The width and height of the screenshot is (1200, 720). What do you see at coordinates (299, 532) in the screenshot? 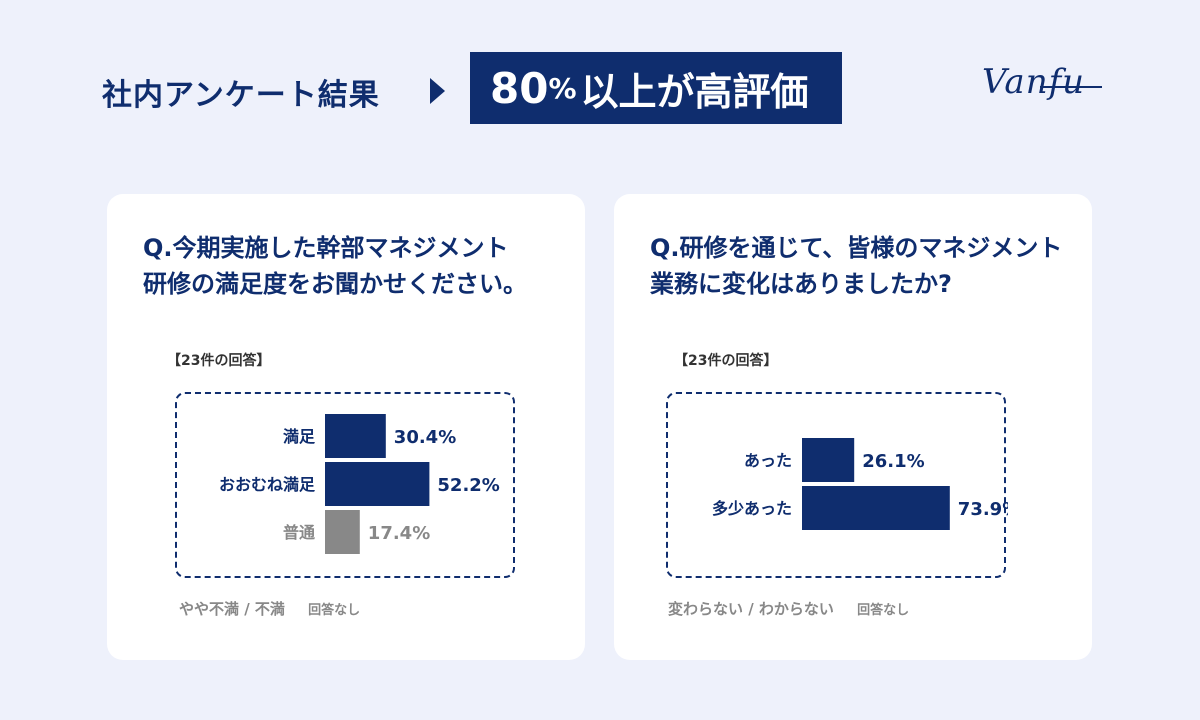
I see `bar-category-label: 普通` at bounding box center [299, 532].